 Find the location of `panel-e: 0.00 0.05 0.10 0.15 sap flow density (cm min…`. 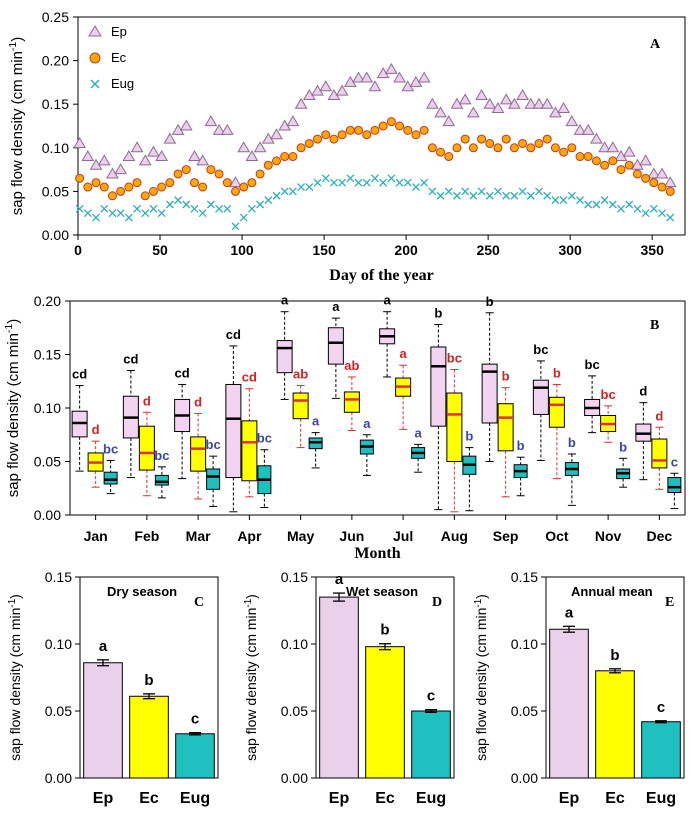

panel-e: 0.00 0.05 0.10 0.15 sap flow density (cm min… is located at coordinates (579, 688).